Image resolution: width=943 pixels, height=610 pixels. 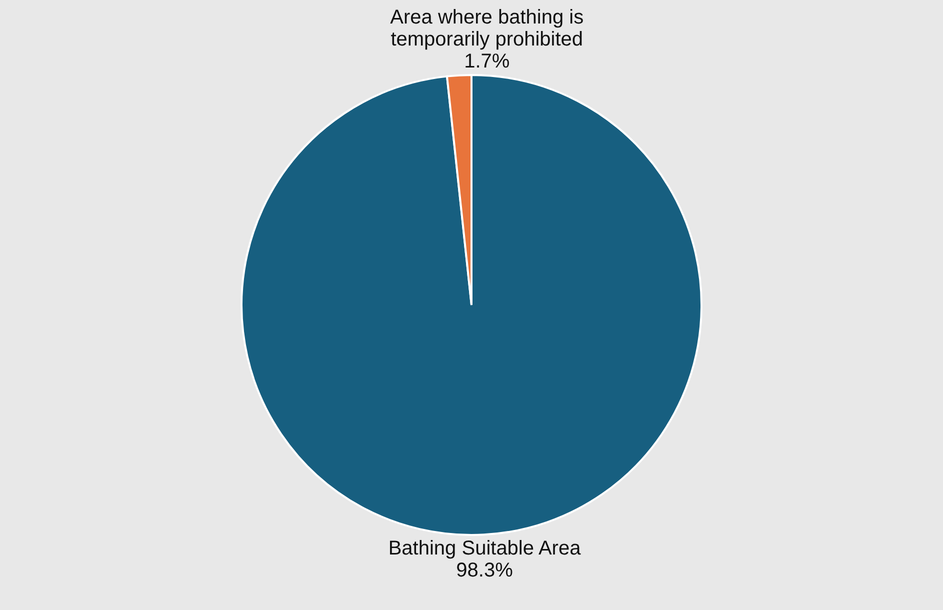 What do you see at coordinates (487, 28) in the screenshot?
I see `slice-label: Area where bathing is temporarily prohibited` at bounding box center [487, 28].